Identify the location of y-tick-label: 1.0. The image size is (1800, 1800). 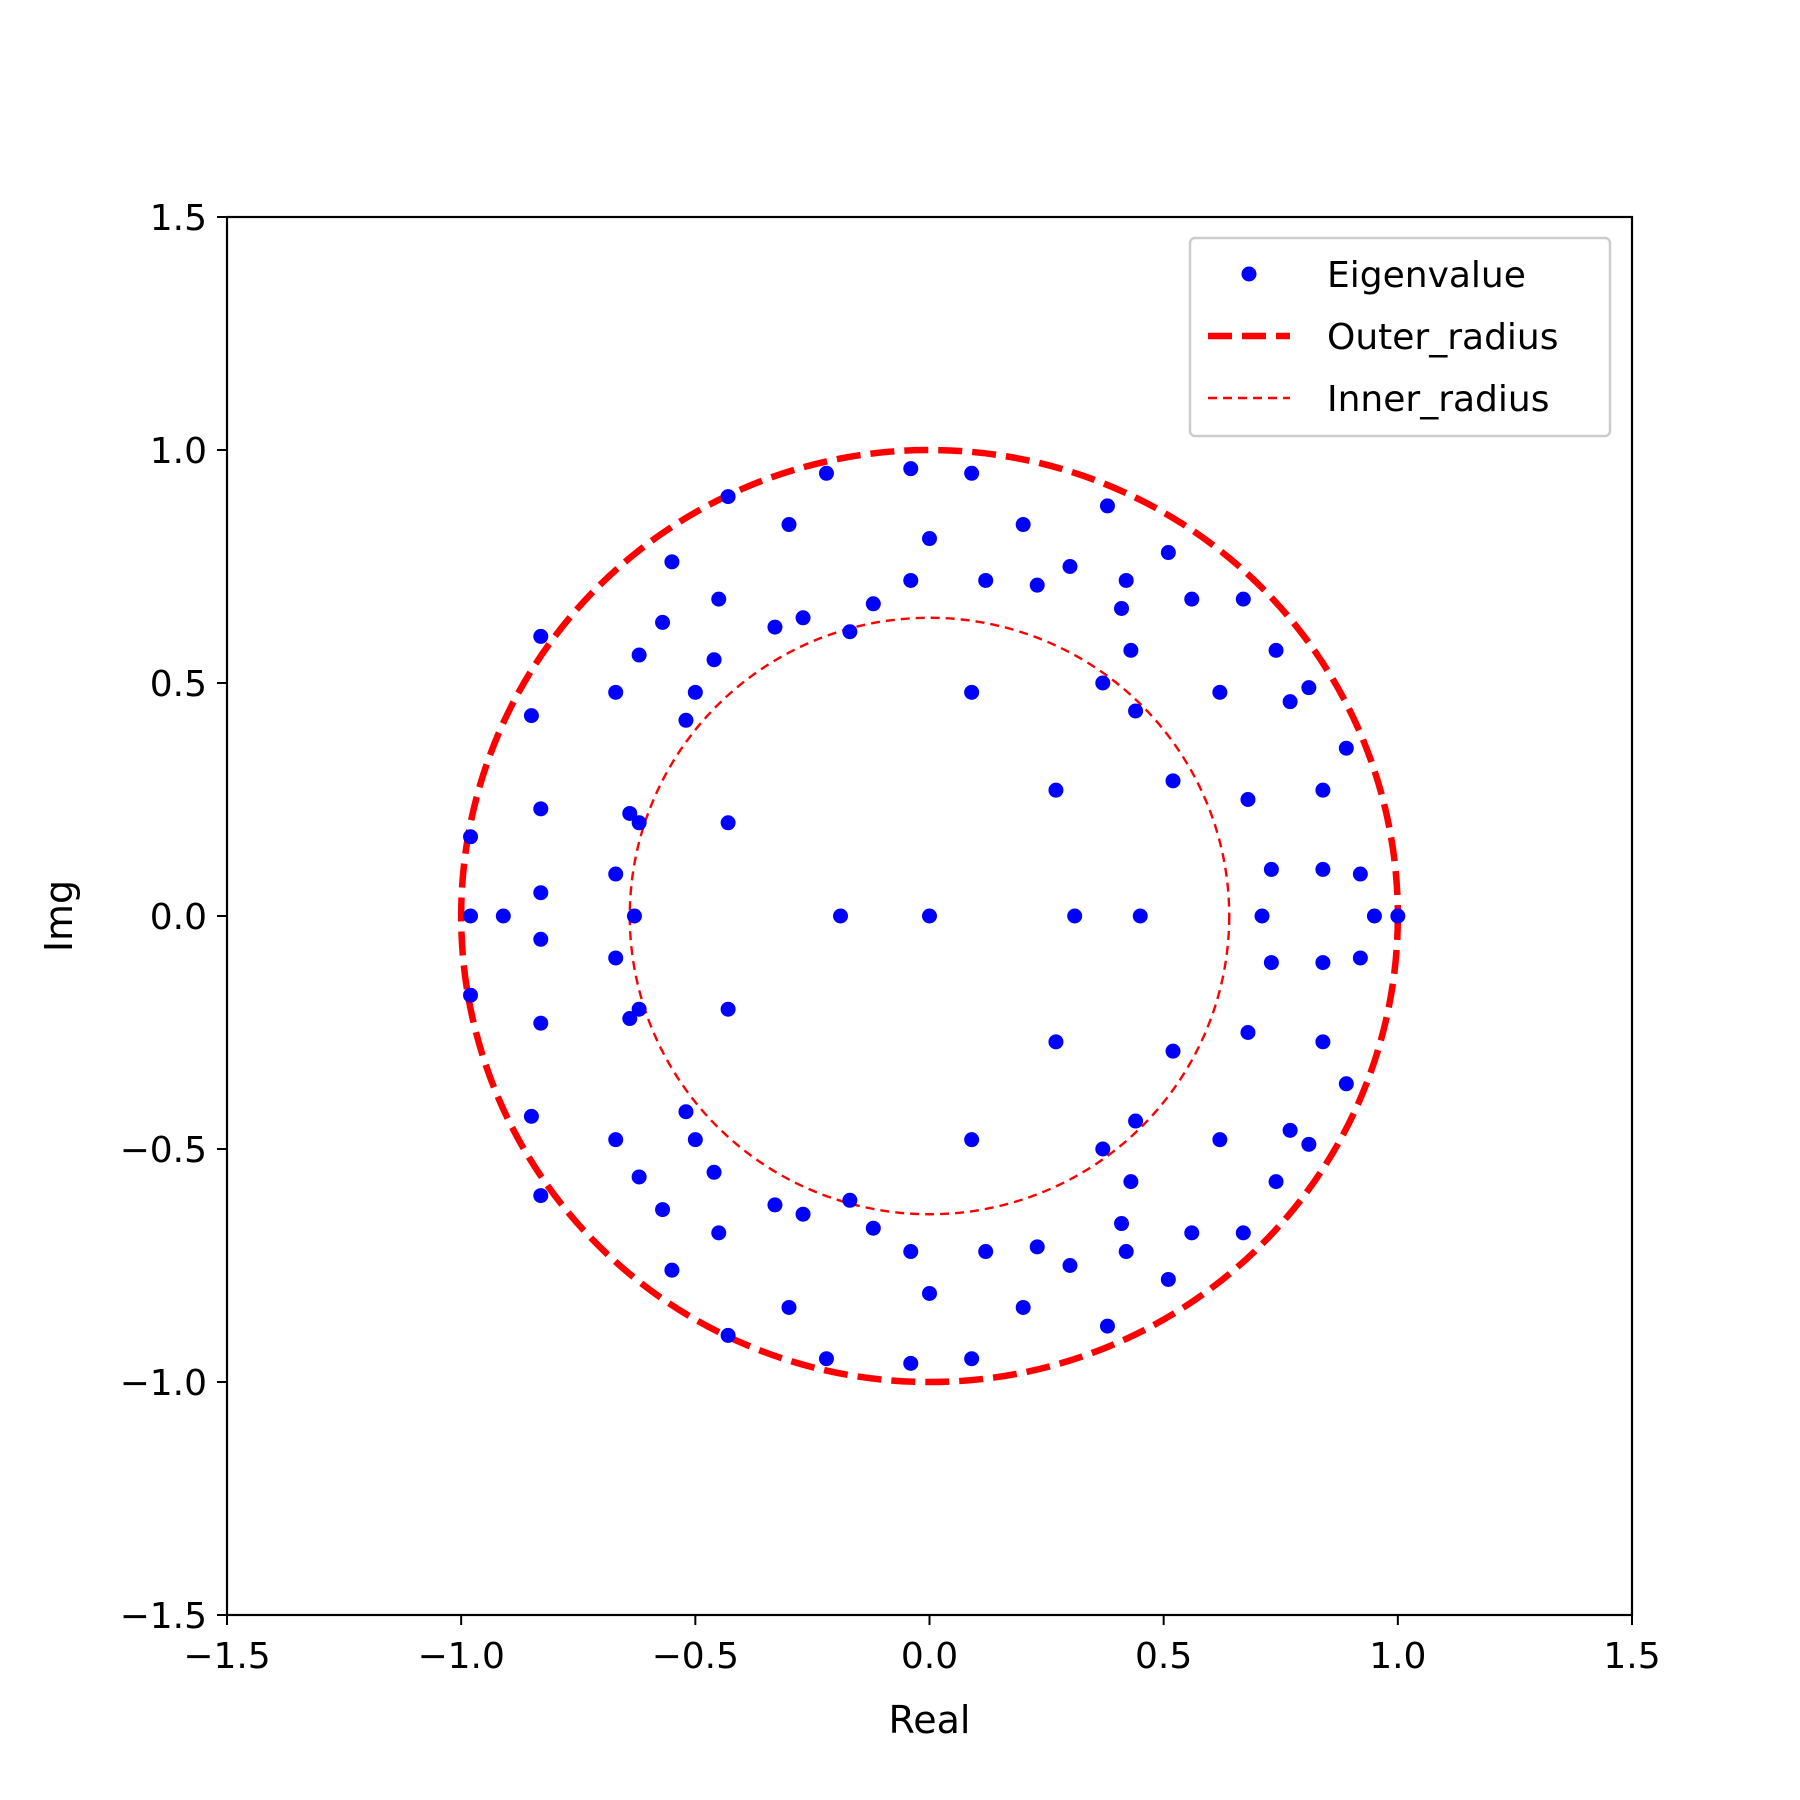
(178, 451).